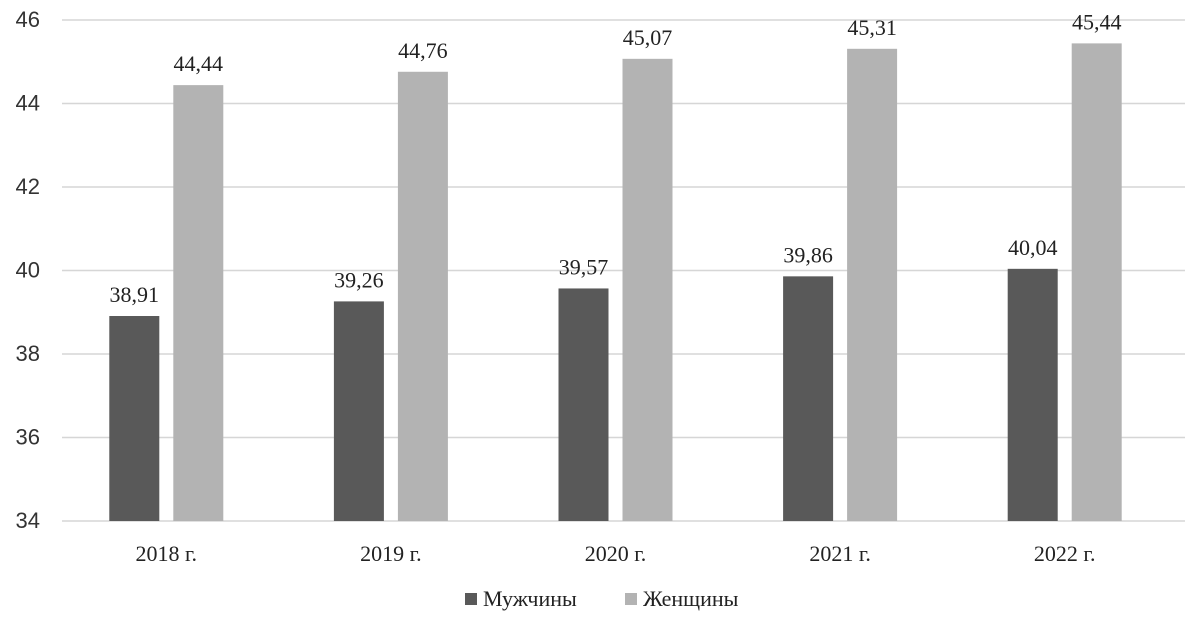  Describe the element at coordinates (530, 598) in the screenshot. I see `legend-label: Мужчины` at that location.